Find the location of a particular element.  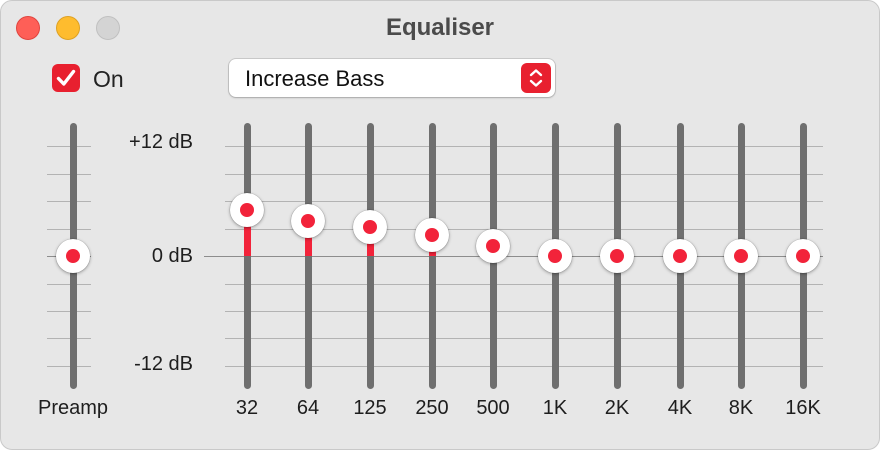

db-min-label: -12 dB is located at coordinates (163, 364).